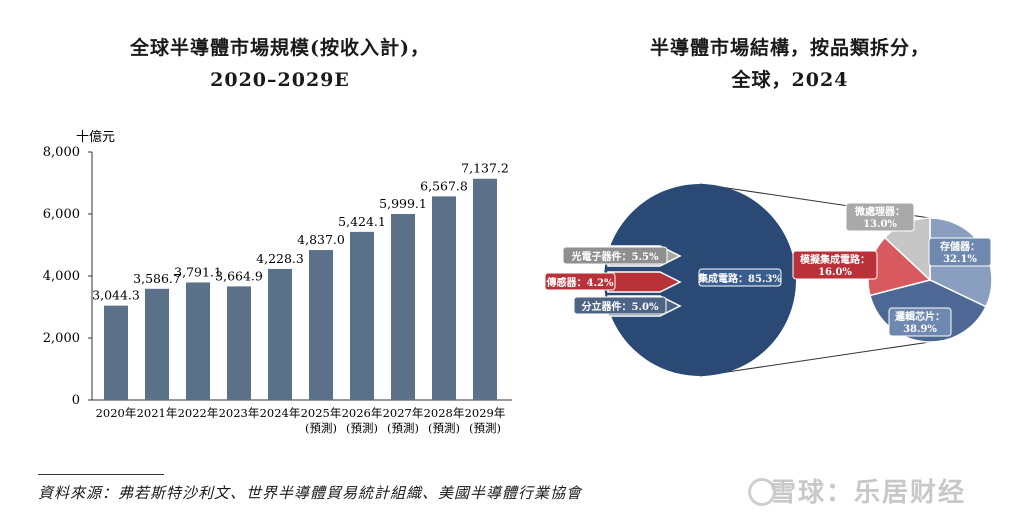  I want to click on x-tick-label: 2023年, so click(239, 413).